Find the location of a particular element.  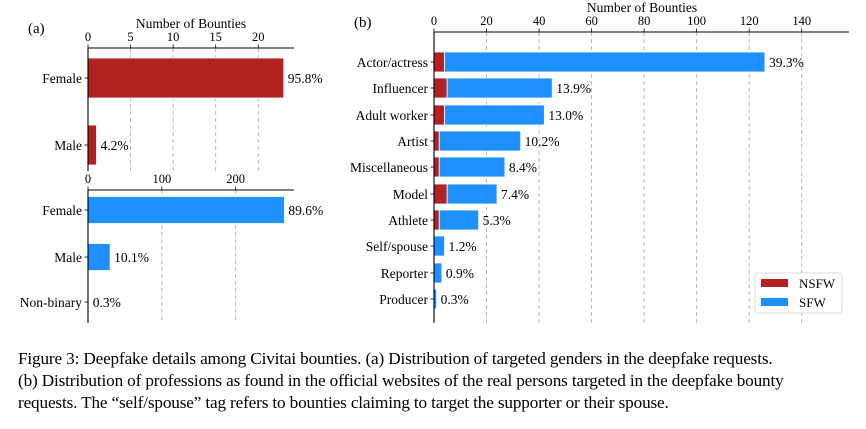

x-tick-label: 140 is located at coordinates (801, 21).